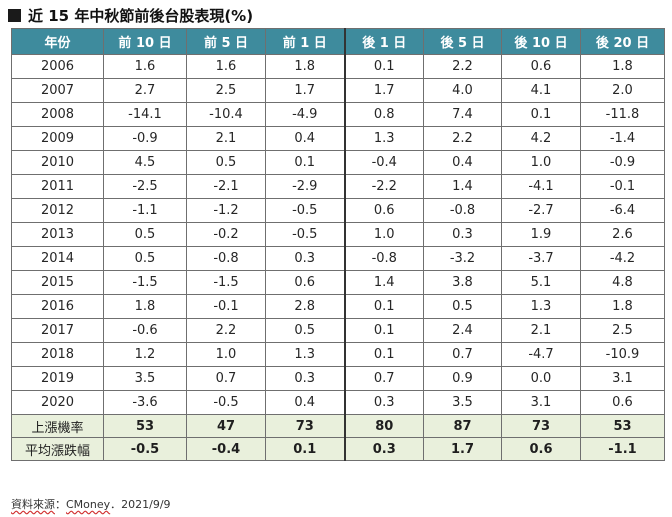 The width and height of the screenshot is (672, 517). I want to click on value-cell: 0.9, so click(462, 378).